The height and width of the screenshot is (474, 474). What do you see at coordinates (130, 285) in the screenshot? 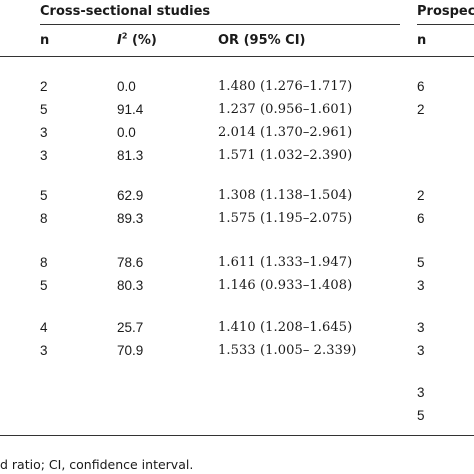
I see `cell-i2: 80.3` at bounding box center [130, 285].